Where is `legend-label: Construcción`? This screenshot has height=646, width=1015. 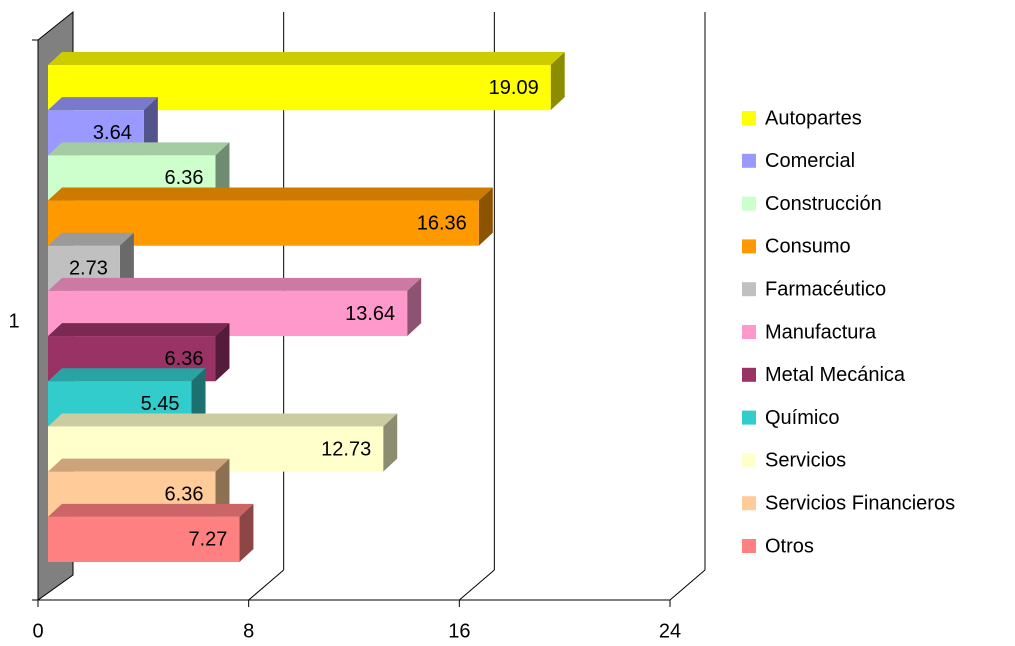 legend-label: Construcción is located at coordinates (823, 204).